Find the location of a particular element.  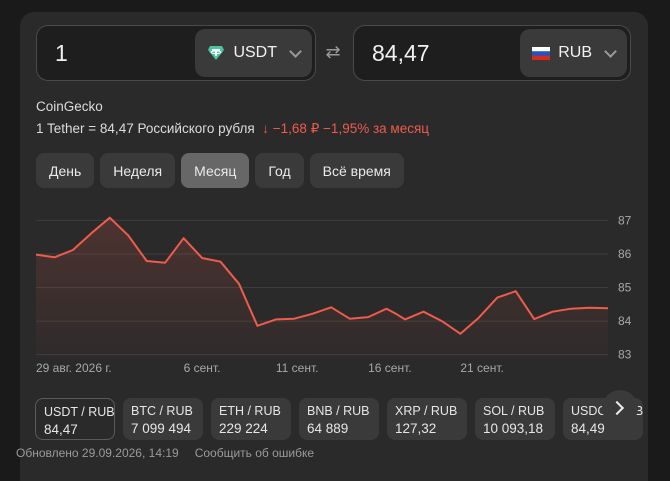

arrow-down-icon: ↓ is located at coordinates (264, 128).